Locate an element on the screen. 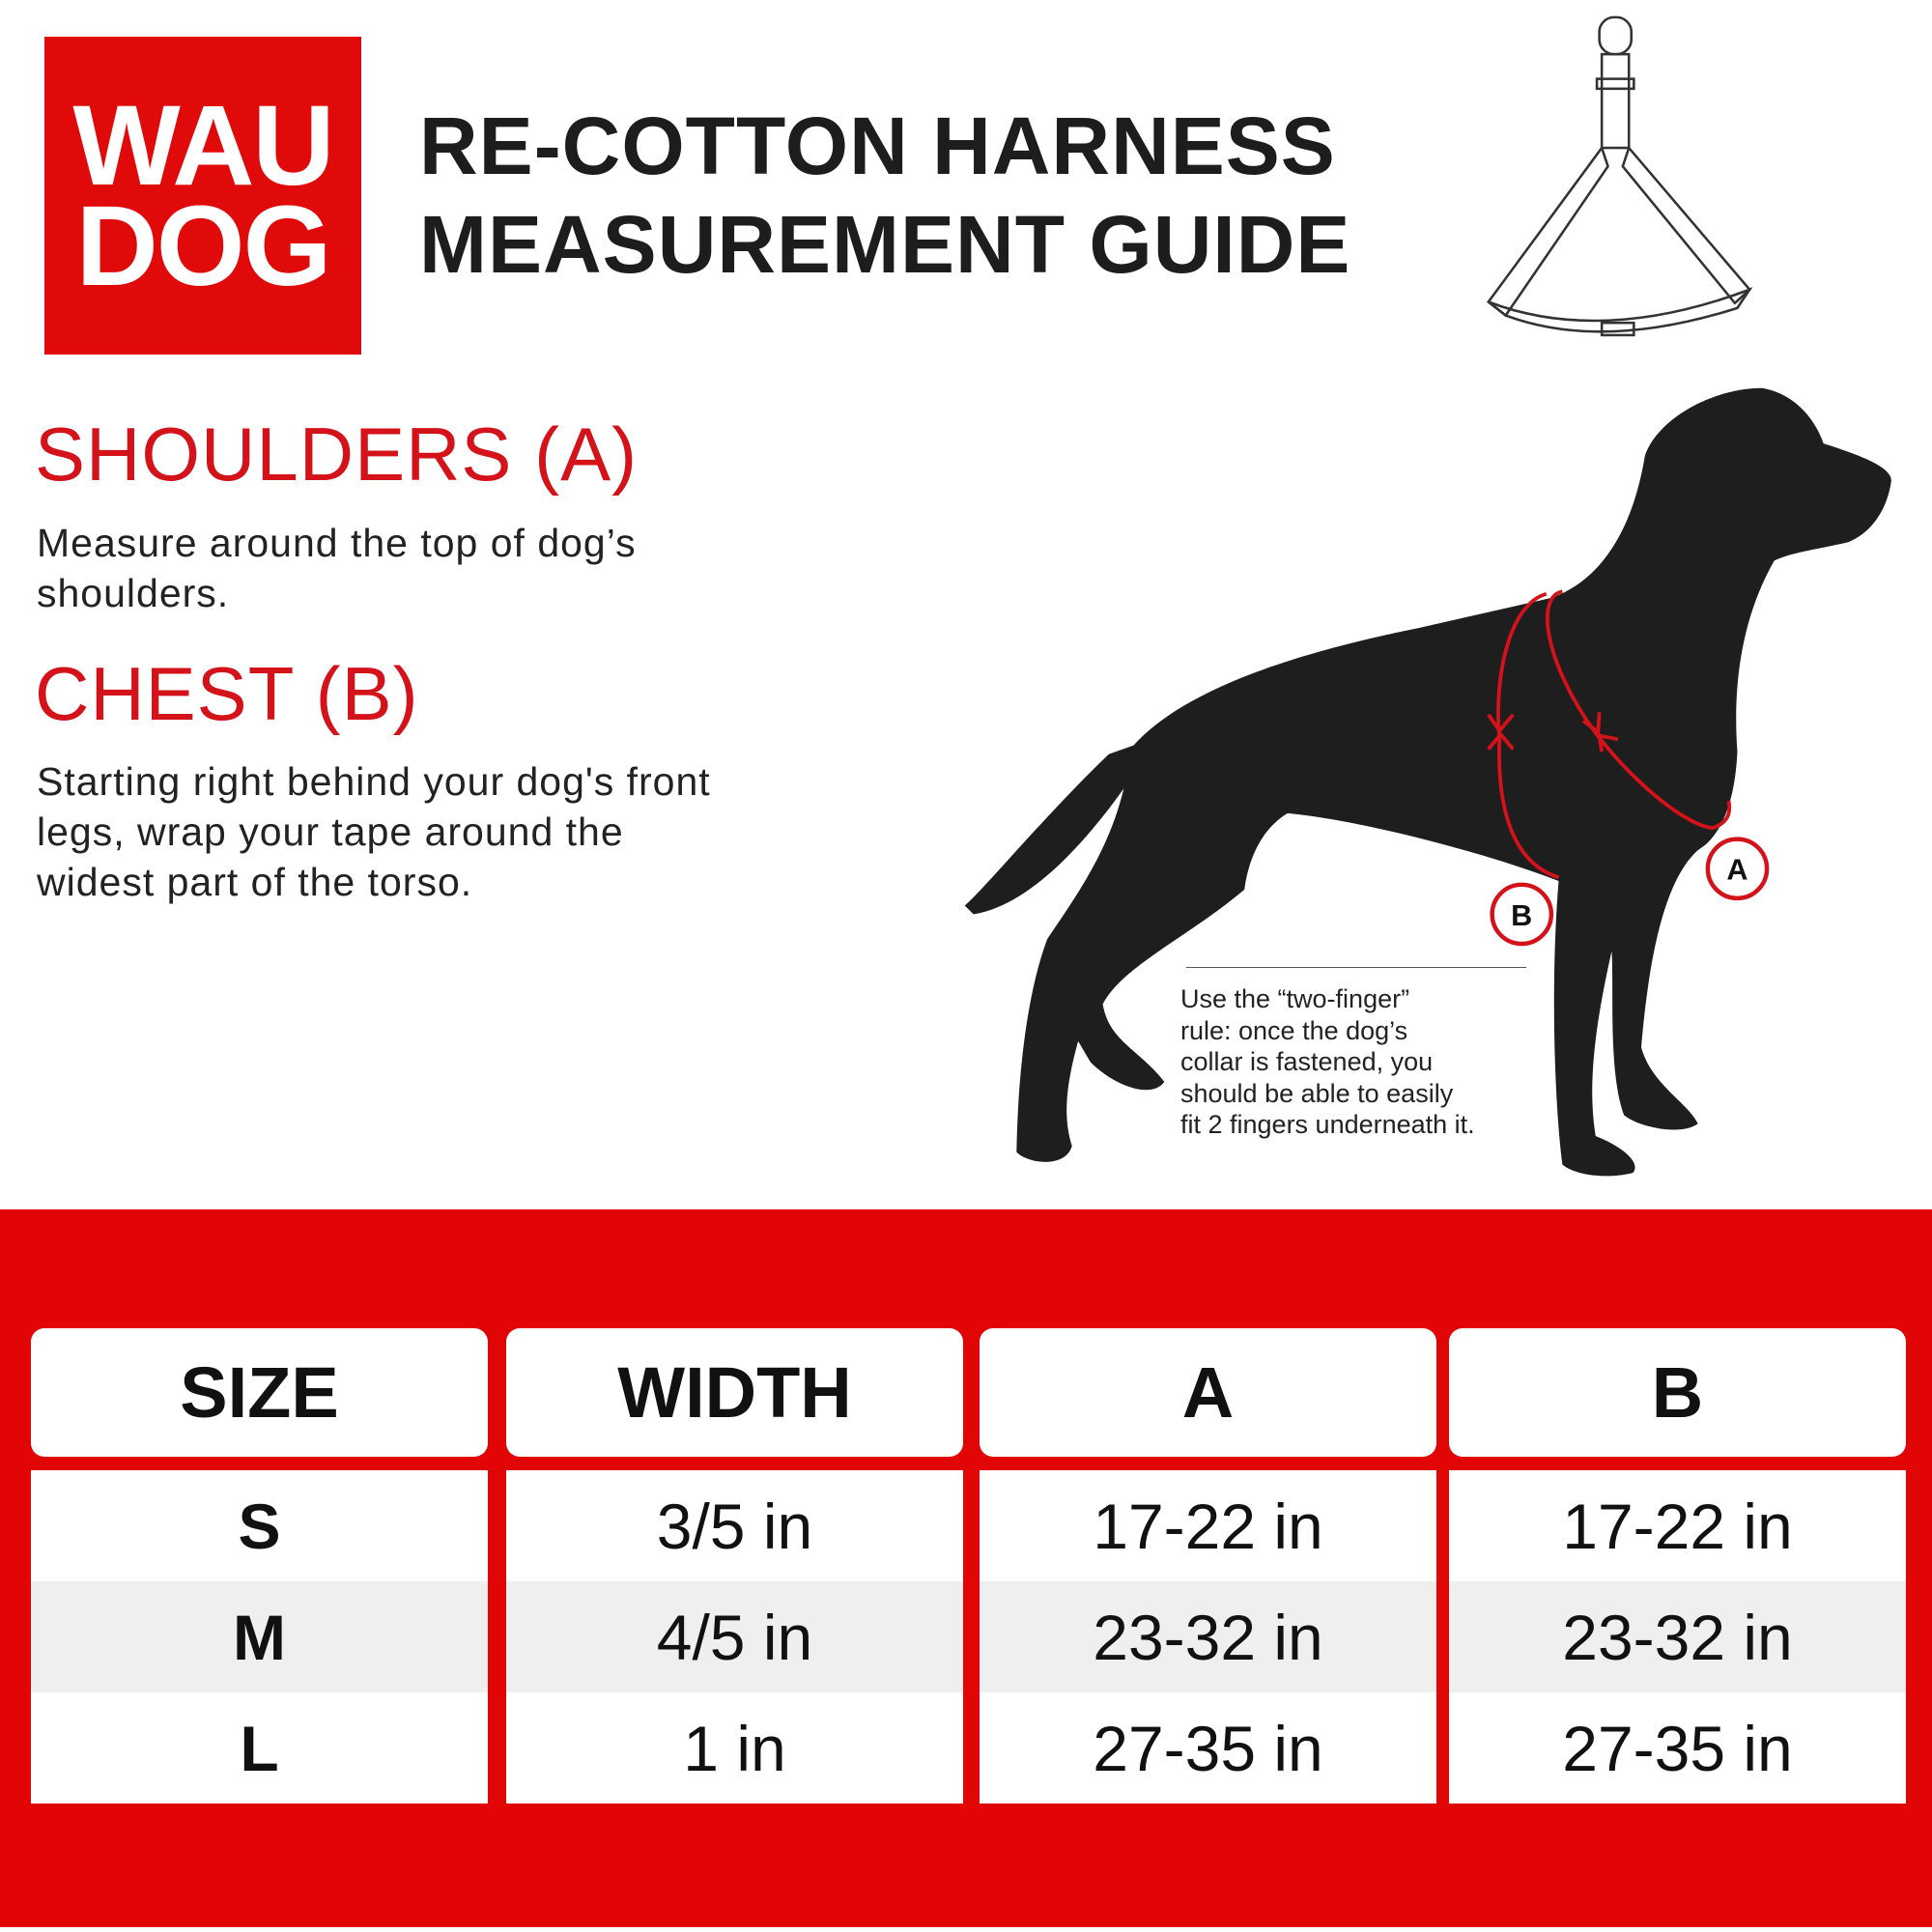 Image resolution: width=1932 pixels, height=1932 pixels. note-line: fit 2 fingers underneath it. is located at coordinates (1327, 1124).